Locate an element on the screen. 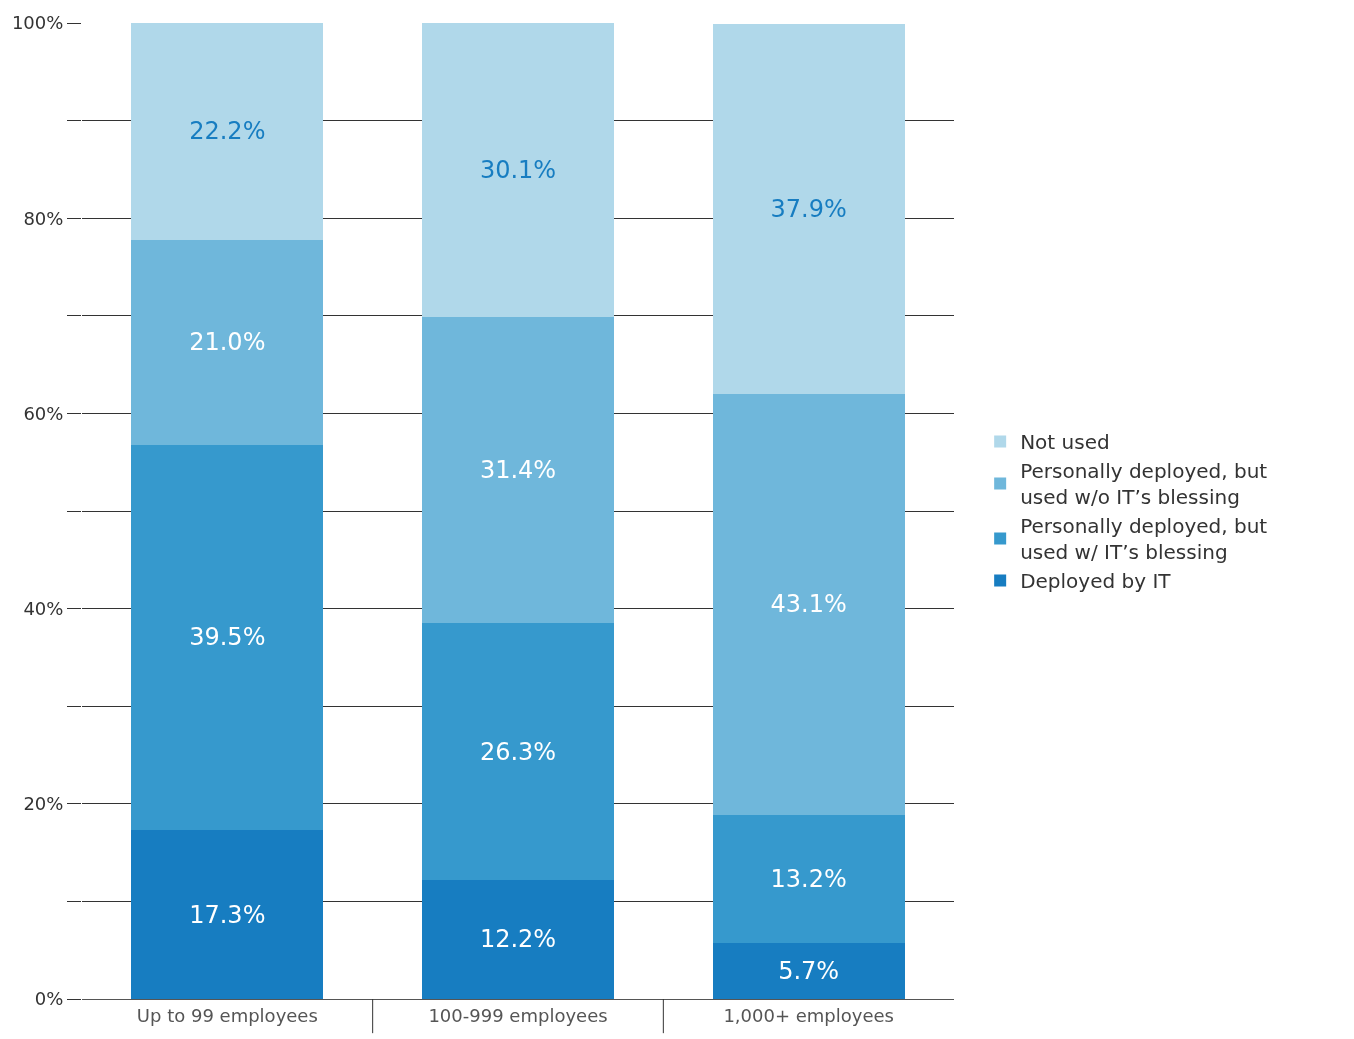 The image size is (1354, 1039). data-label: 30.1% is located at coordinates (518, 169).